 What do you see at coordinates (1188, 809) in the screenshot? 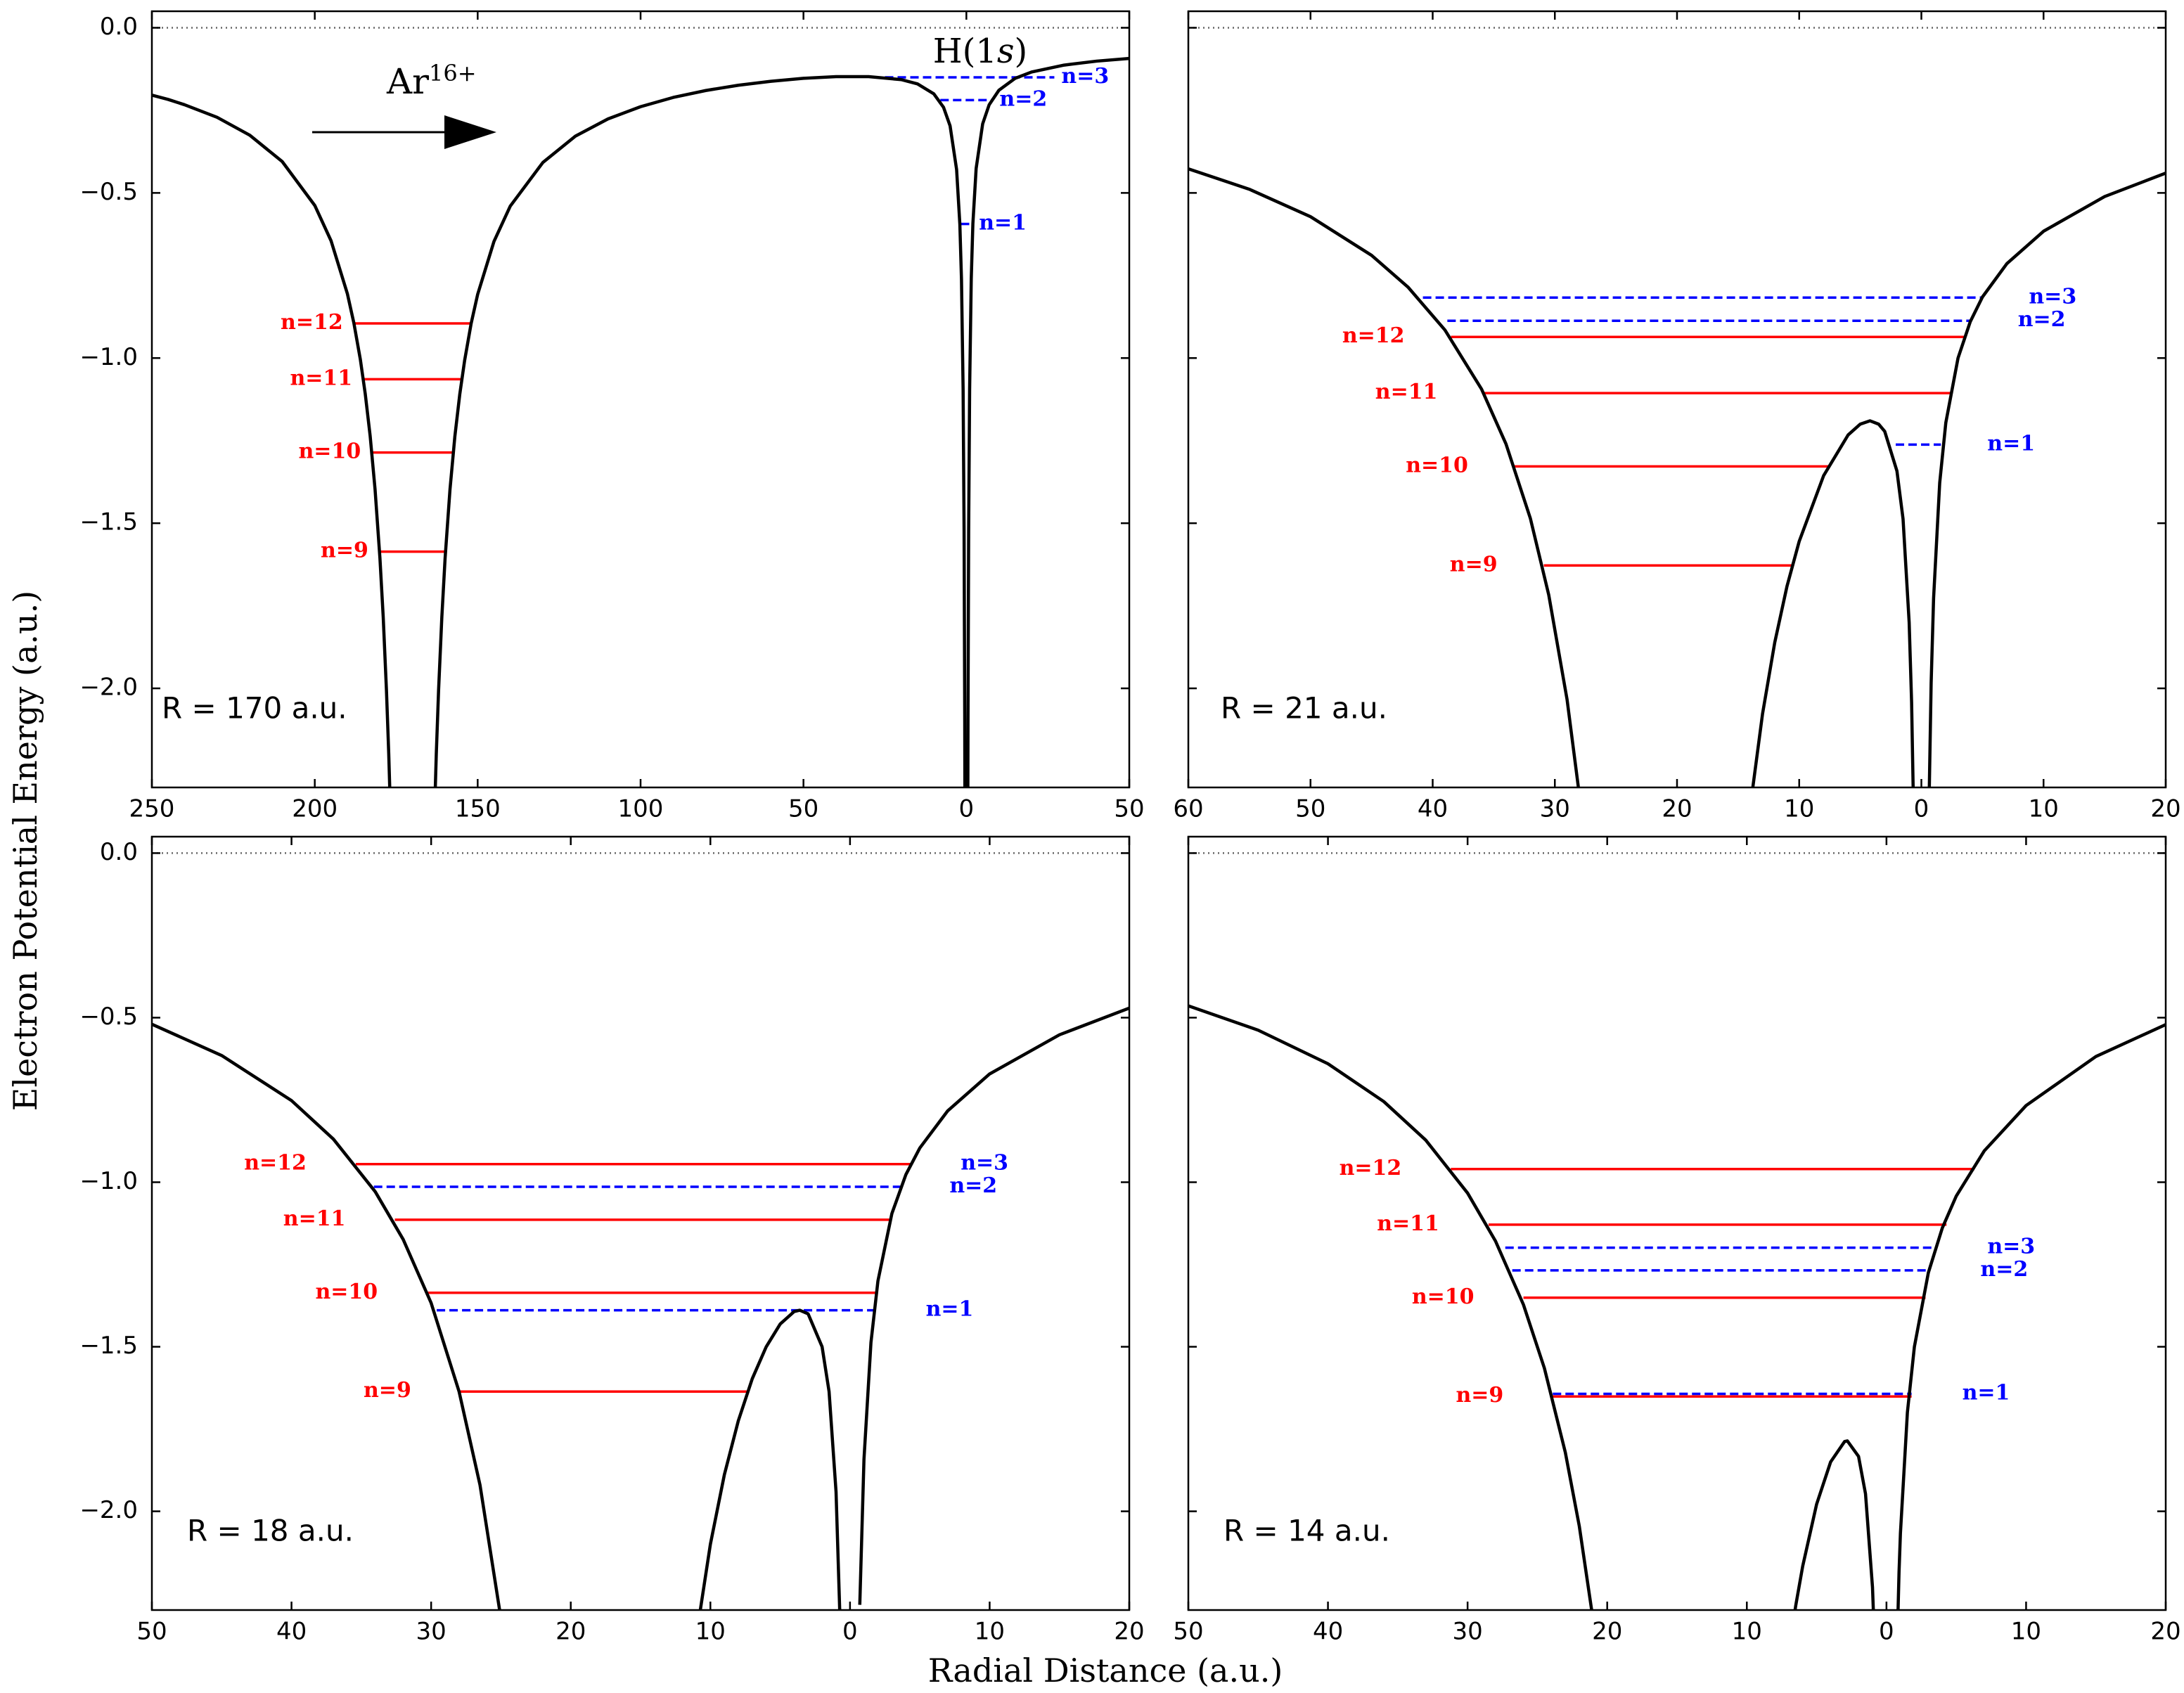
I see `x-tick-label: 60` at bounding box center [1188, 809].